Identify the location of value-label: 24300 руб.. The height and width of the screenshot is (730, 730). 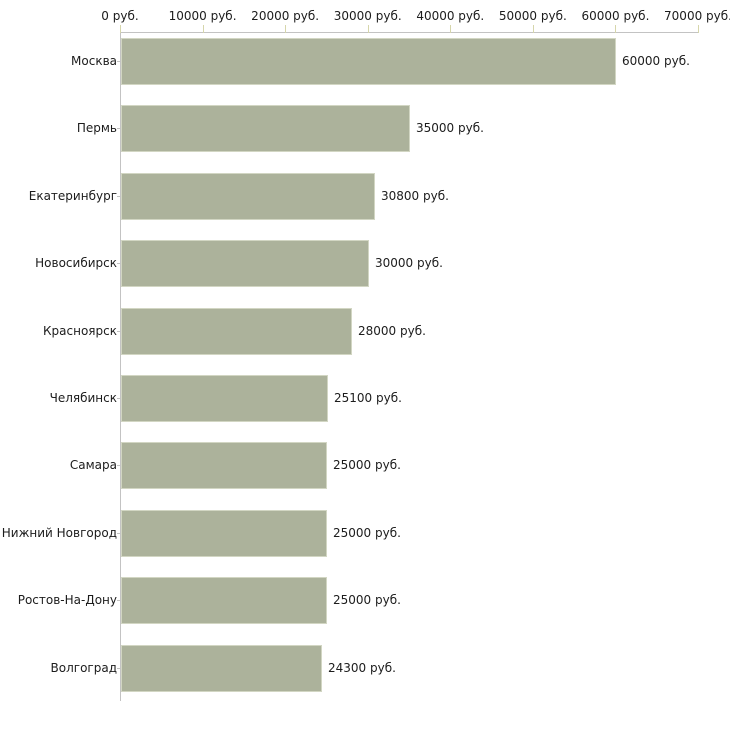
(362, 668).